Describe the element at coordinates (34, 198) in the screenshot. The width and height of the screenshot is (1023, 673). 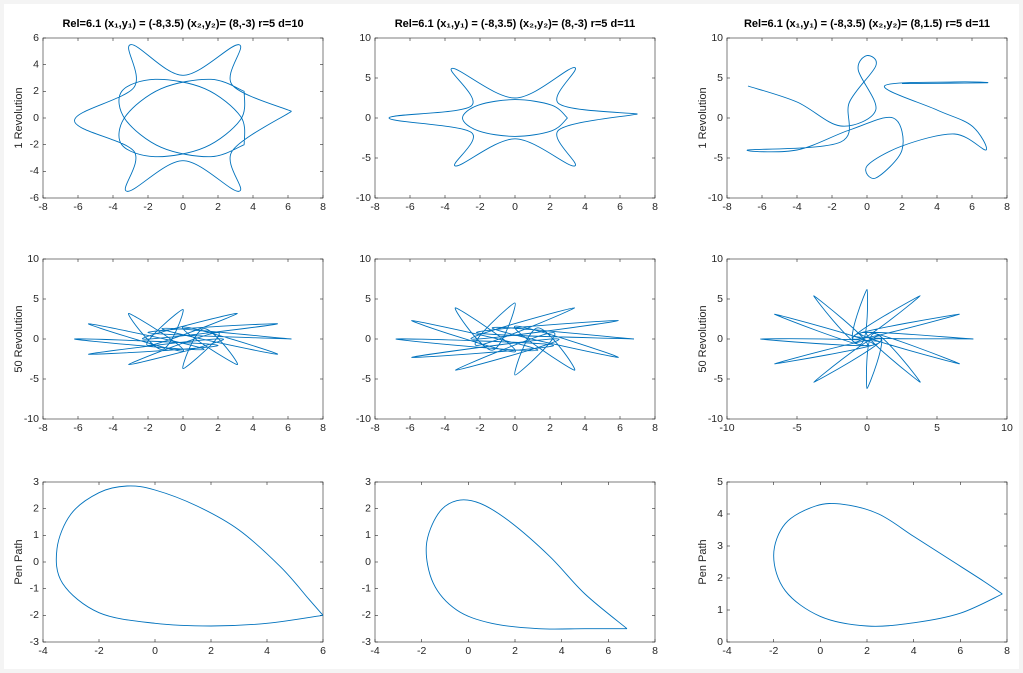
I see `y-tick-label: -6` at that location.